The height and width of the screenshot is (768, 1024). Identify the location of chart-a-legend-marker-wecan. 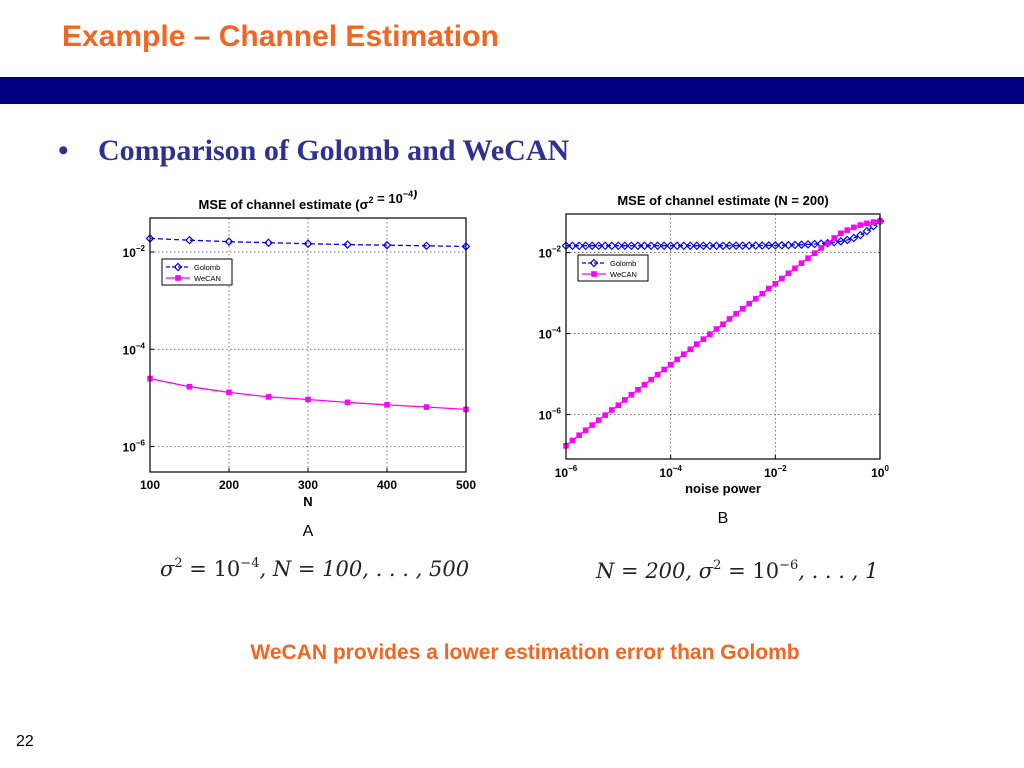
(178, 278).